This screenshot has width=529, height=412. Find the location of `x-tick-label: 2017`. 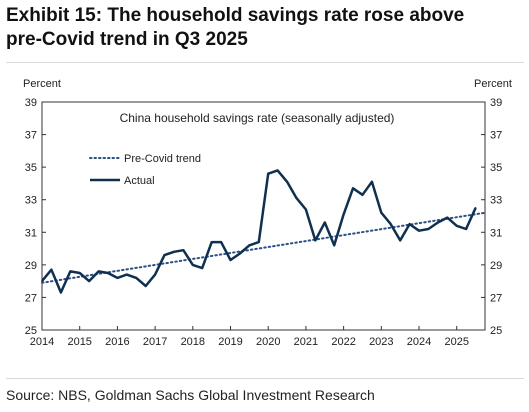

x-tick-label: 2017 is located at coordinates (155, 342).